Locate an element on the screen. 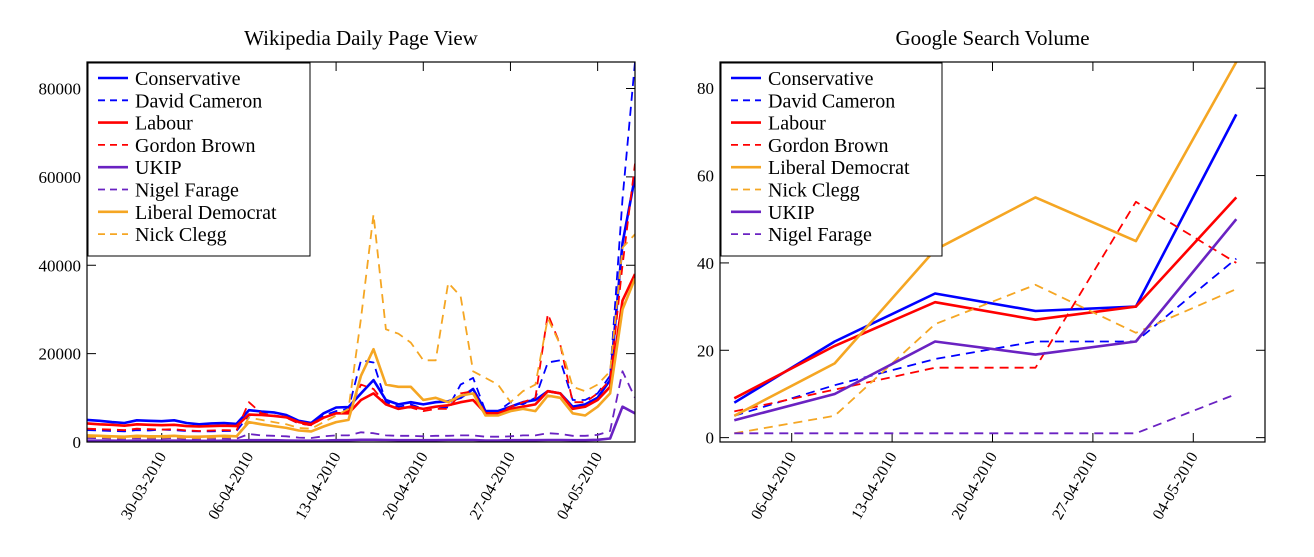 The width and height of the screenshot is (1314, 557). chart-title: Google Search Volume is located at coordinates (992, 38).